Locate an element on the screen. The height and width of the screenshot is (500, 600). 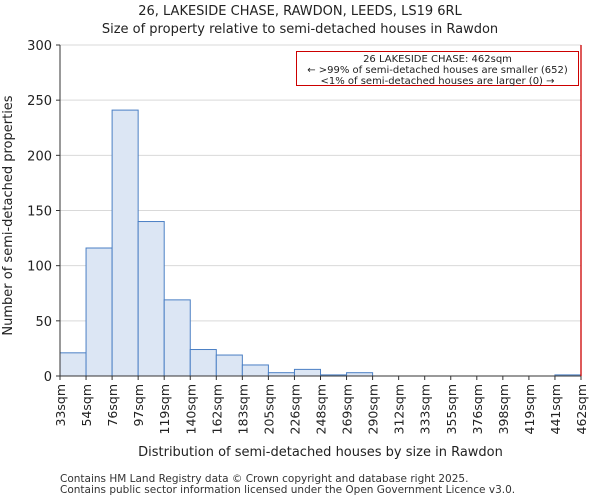
y-axis-label: Number of semi-detached properties is located at coordinates (8, 215).